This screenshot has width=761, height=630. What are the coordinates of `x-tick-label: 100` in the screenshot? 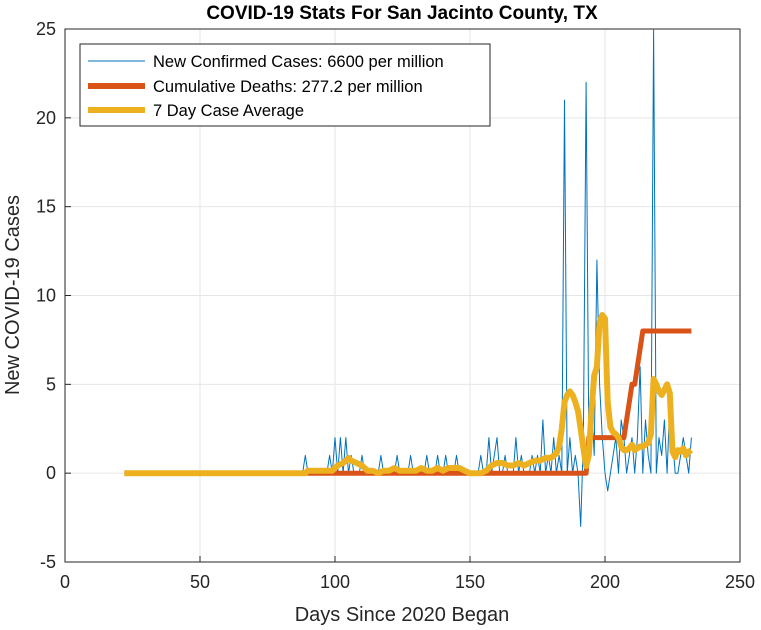 It's located at (335, 582).